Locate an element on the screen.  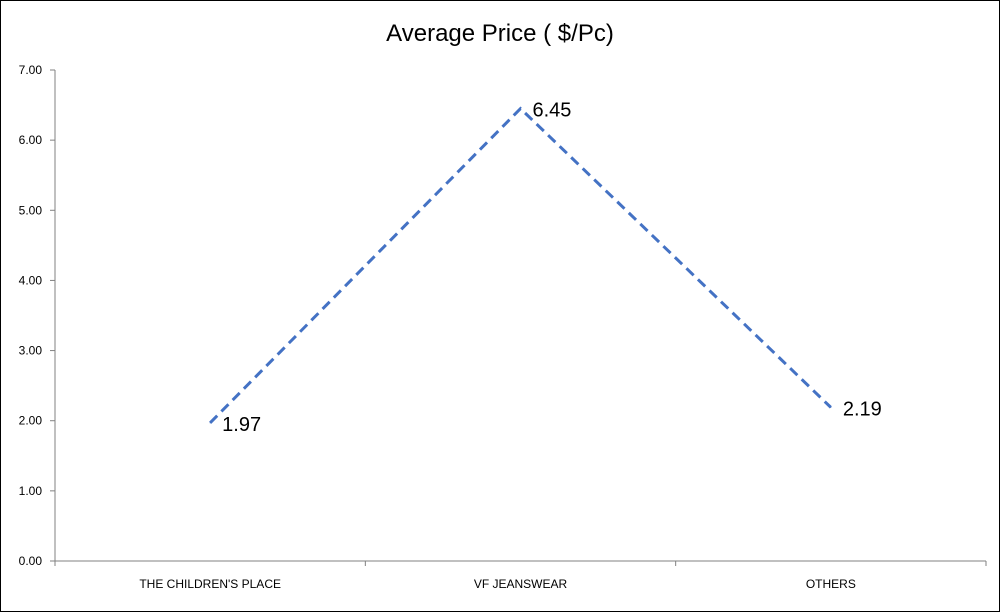
data-label: 2.19 is located at coordinates (862, 409).